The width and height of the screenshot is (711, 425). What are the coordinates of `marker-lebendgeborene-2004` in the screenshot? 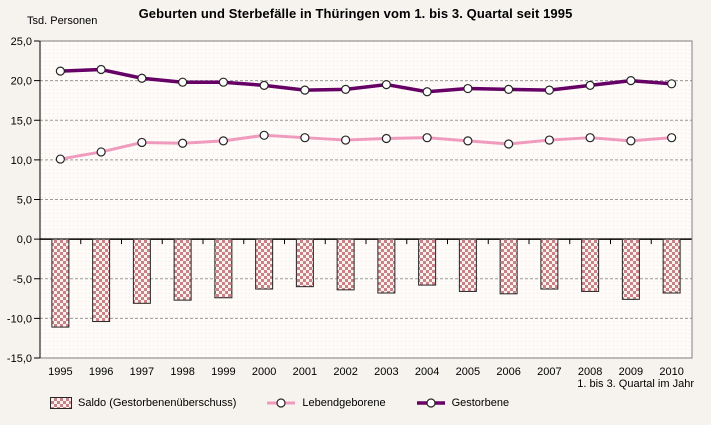 It's located at (427, 138).